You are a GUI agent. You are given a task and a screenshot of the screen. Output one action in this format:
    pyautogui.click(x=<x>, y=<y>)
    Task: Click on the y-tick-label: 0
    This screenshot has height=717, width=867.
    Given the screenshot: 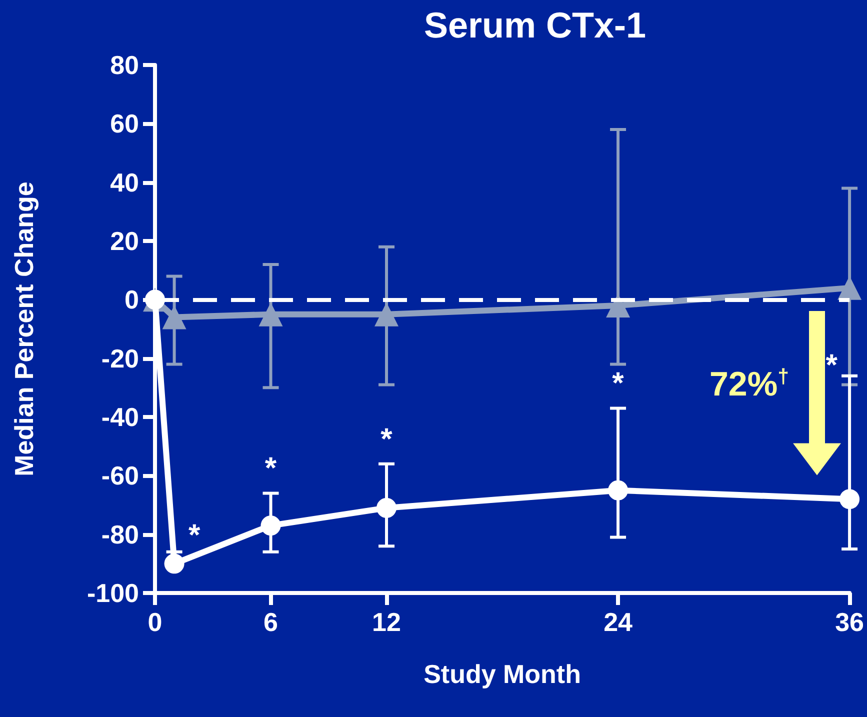 What is the action you would take?
    pyautogui.click(x=131, y=299)
    